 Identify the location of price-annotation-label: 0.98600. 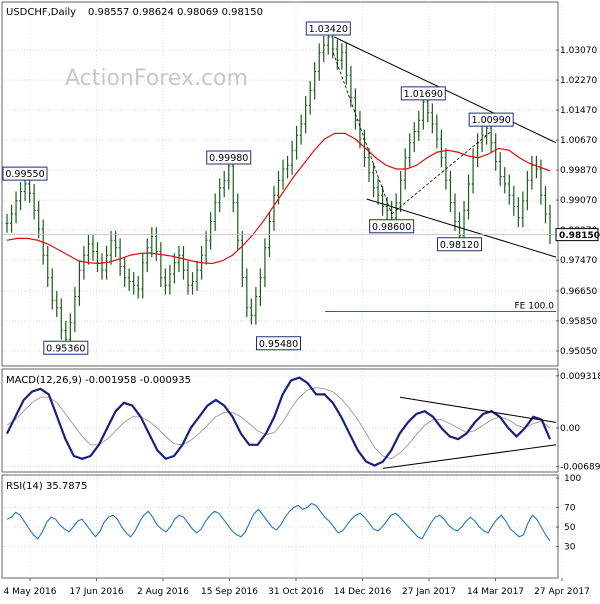
(391, 227).